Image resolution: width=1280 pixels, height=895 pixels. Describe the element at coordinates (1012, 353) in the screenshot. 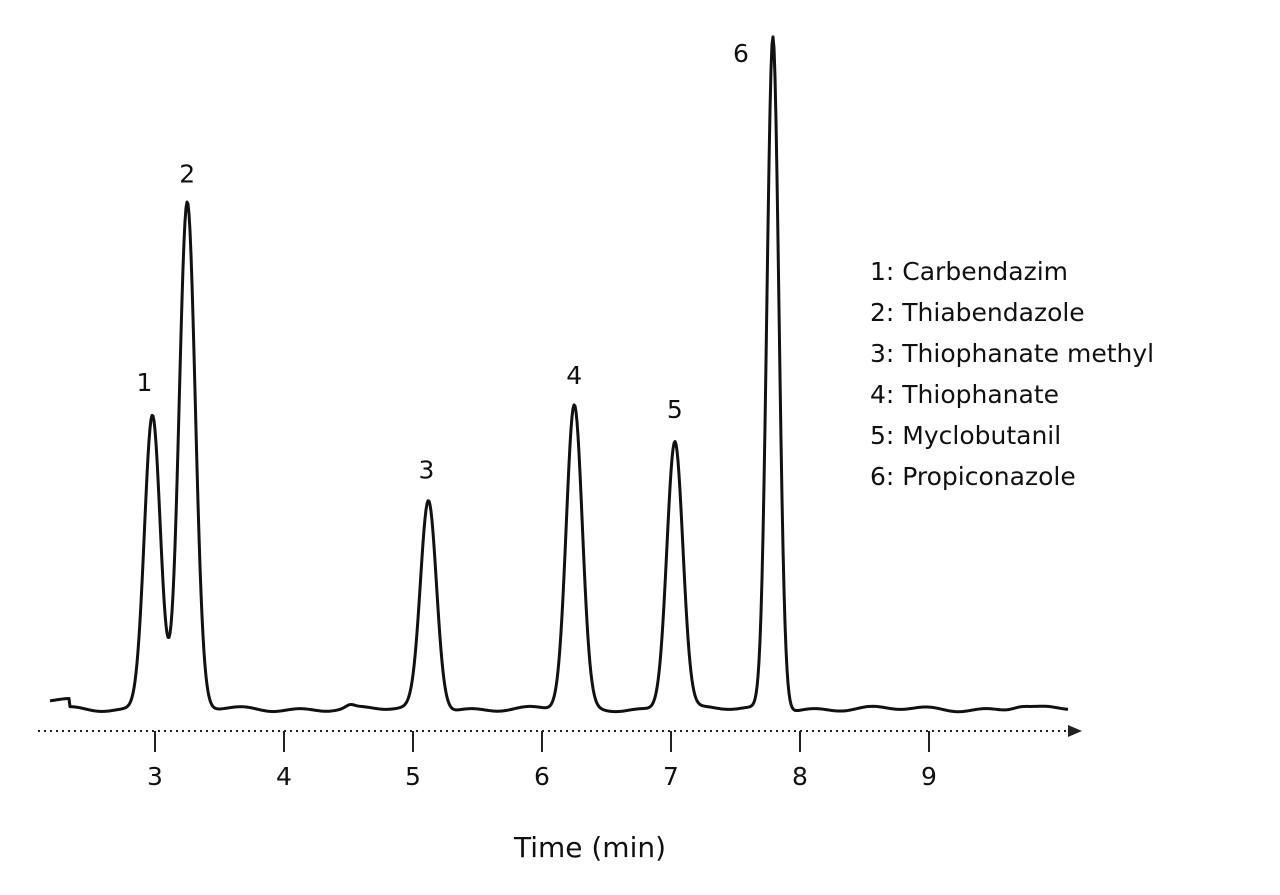

I see `legend-entry: 3: Thiophanate methyl` at that location.